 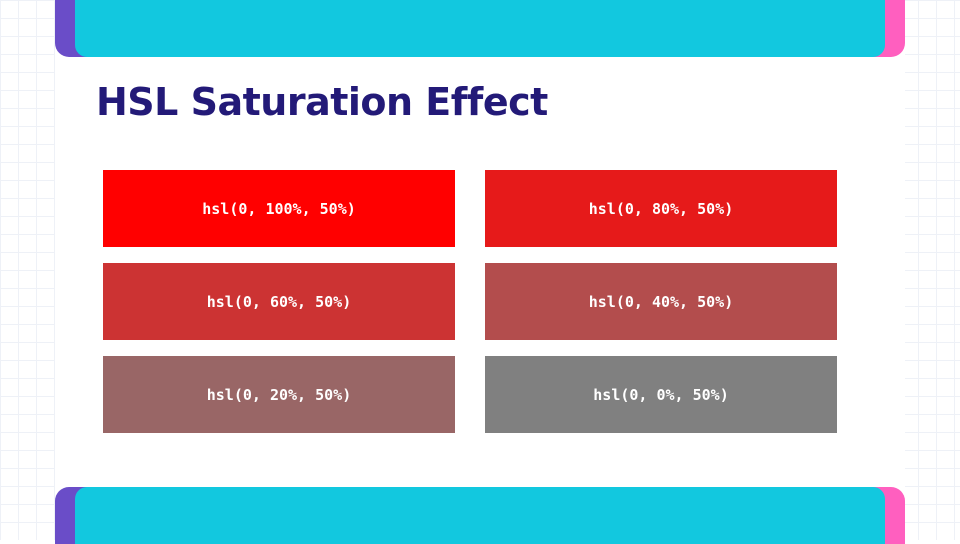 I want to click on bottom-accent-bar, so click(x=480, y=515).